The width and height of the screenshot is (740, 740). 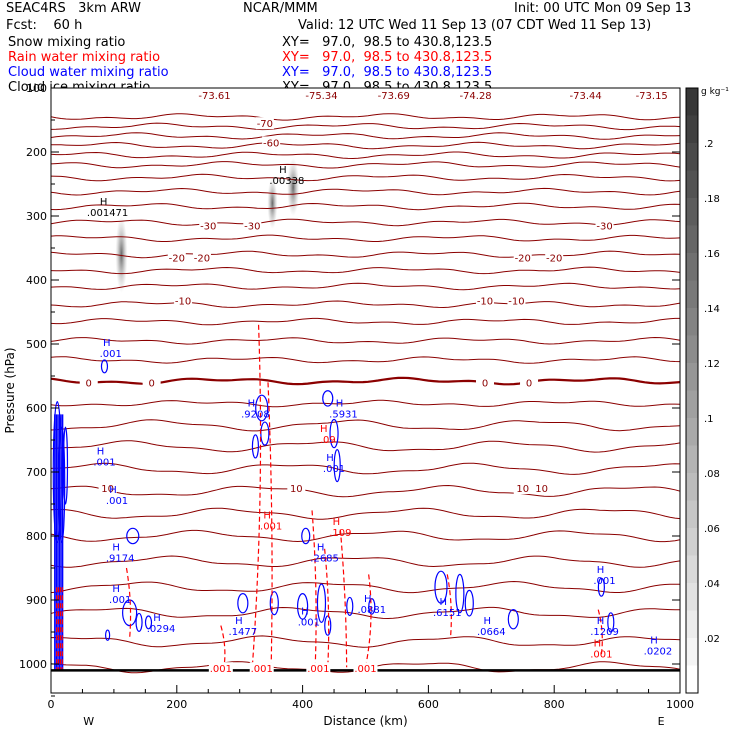 I want to click on y-tick-label: 800, so click(x=36, y=536).